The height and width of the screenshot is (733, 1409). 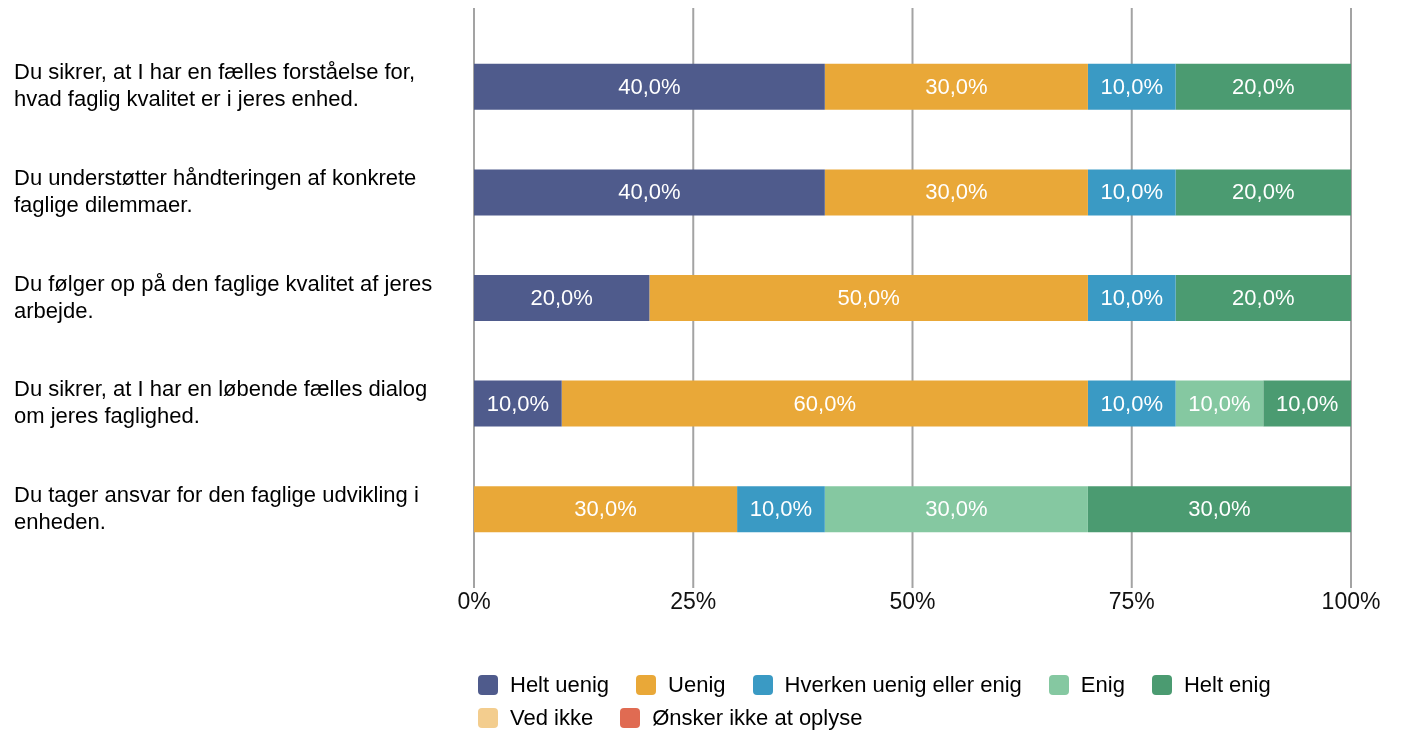 I want to click on data-label: 50,0%, so click(x=868, y=298).